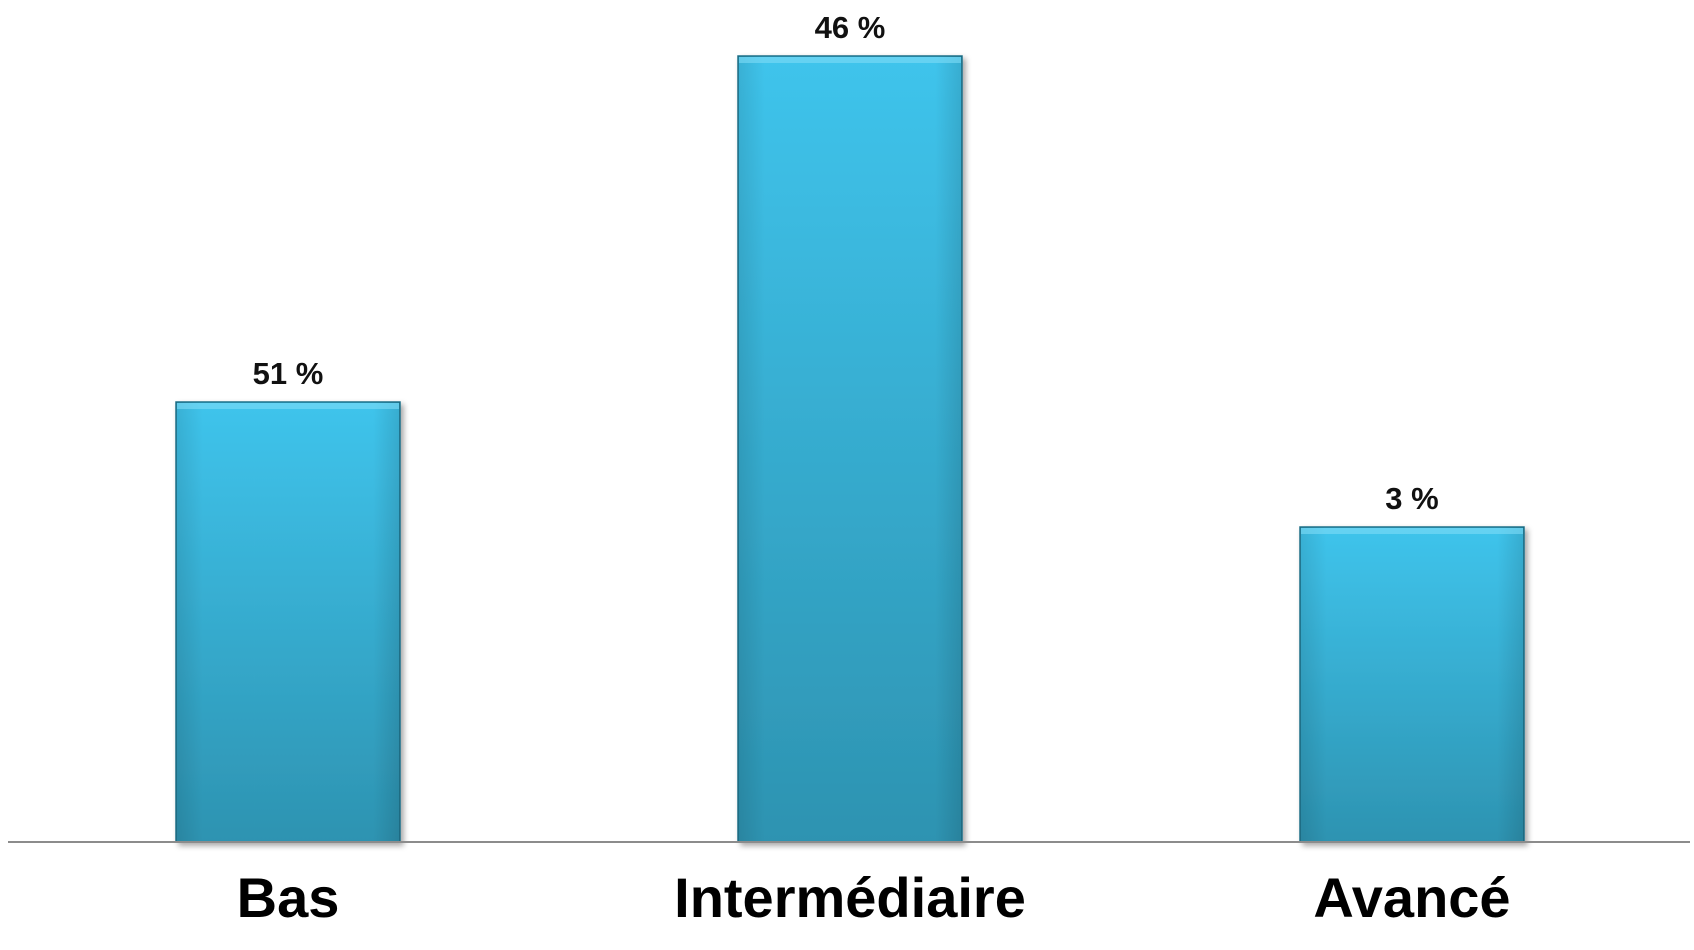 This screenshot has height=950, width=1694. Describe the element at coordinates (288, 897) in the screenshot. I see `category-label-0: Bas` at that location.